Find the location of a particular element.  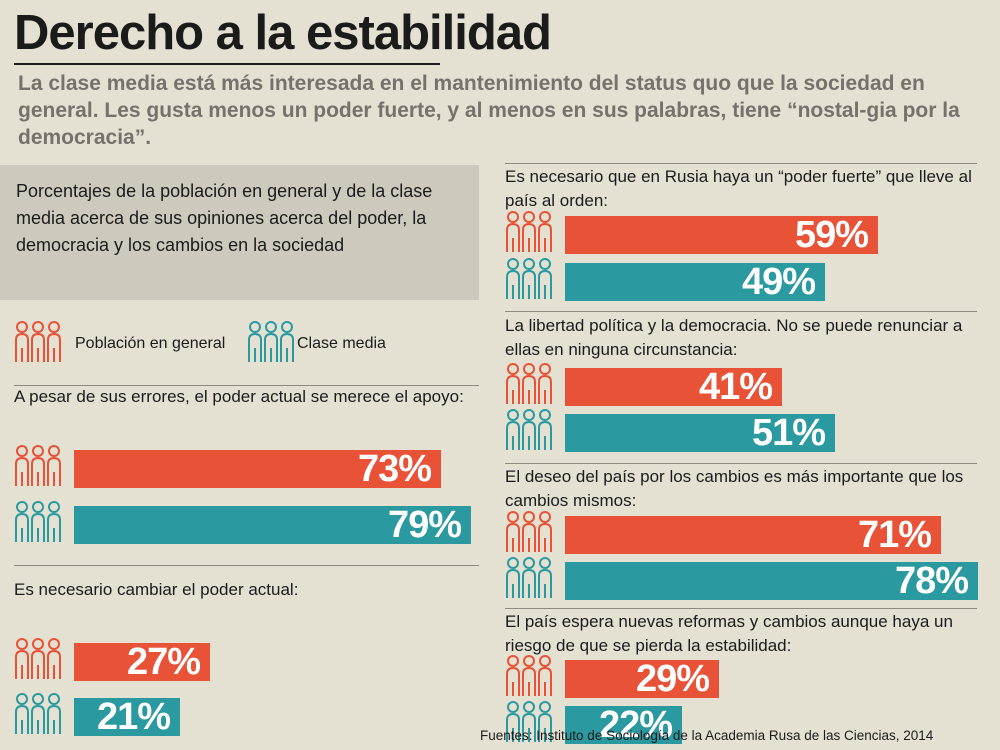

bar-general: 71% is located at coordinates (753, 534).